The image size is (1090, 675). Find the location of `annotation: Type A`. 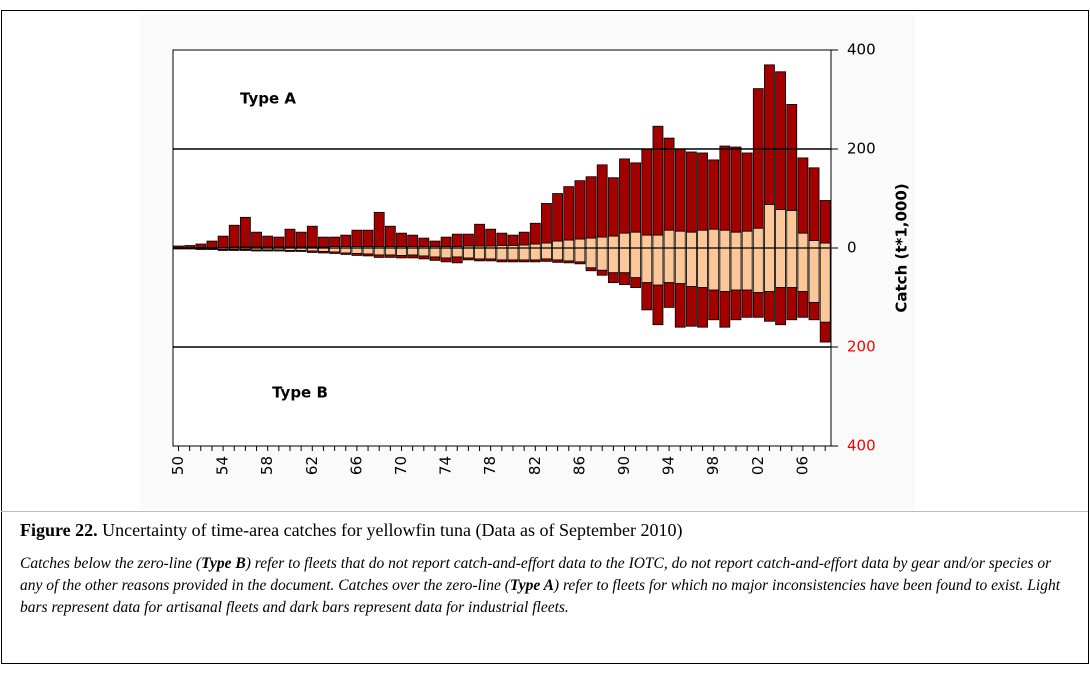

annotation: Type A is located at coordinates (268, 99).